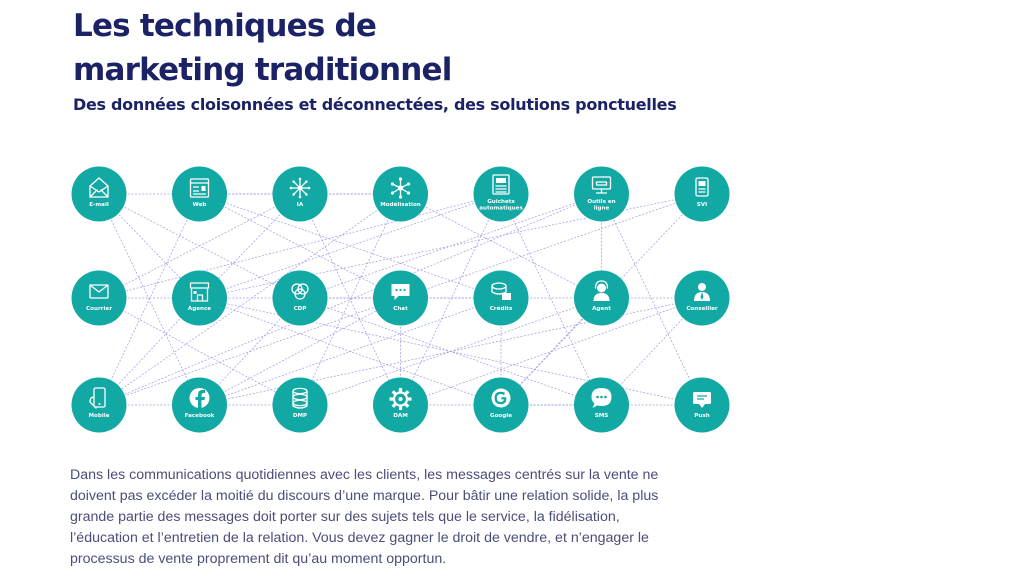  What do you see at coordinates (149, 351) in the screenshot?
I see `connector-line-agence-mobile` at bounding box center [149, 351].